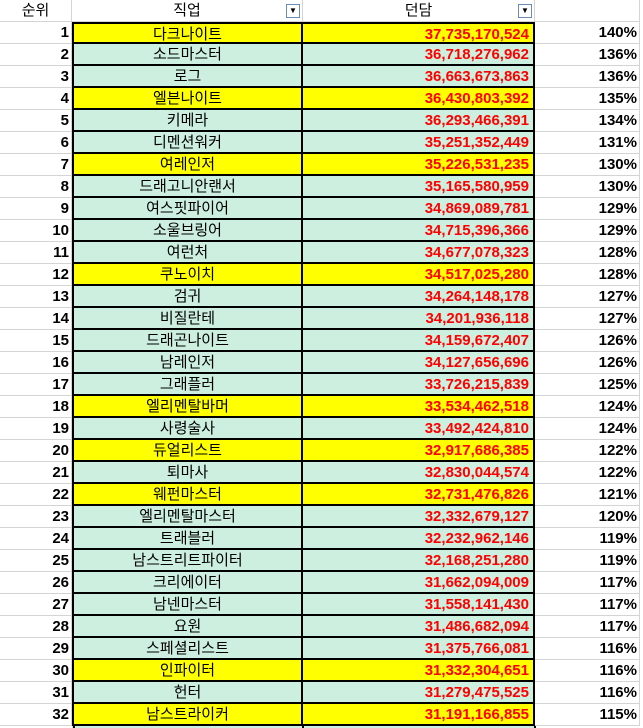  I want to click on damage-cell: 31,332,304,651, so click(419, 671).